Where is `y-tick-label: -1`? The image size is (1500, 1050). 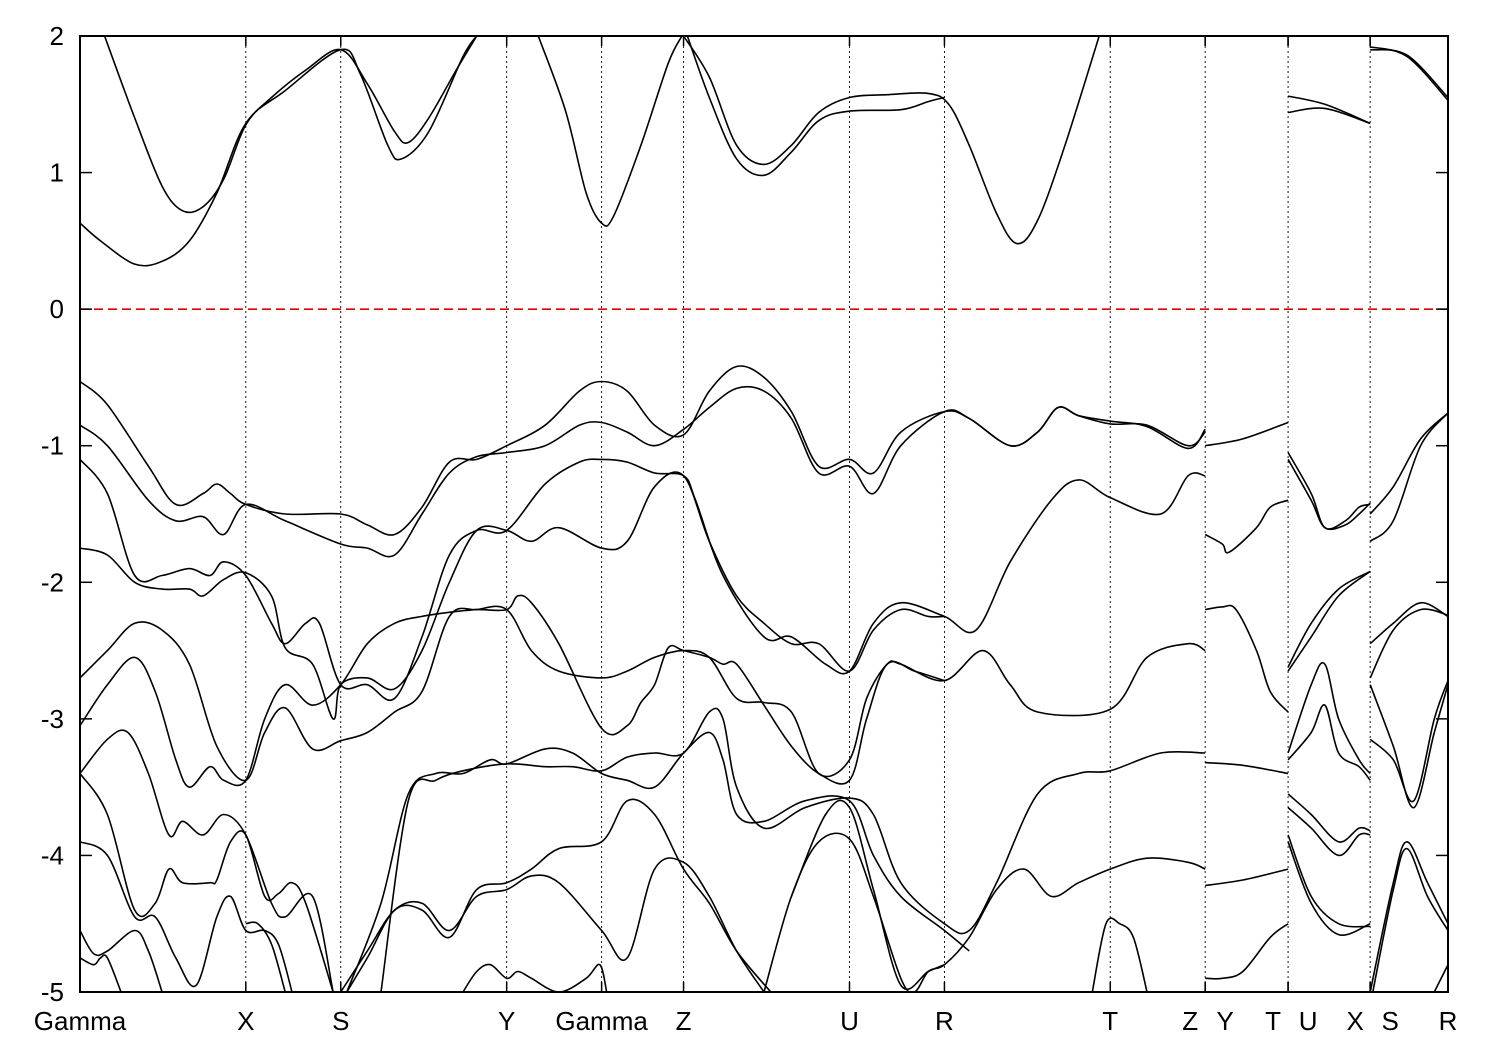 y-tick-label: -1 is located at coordinates (52, 446).